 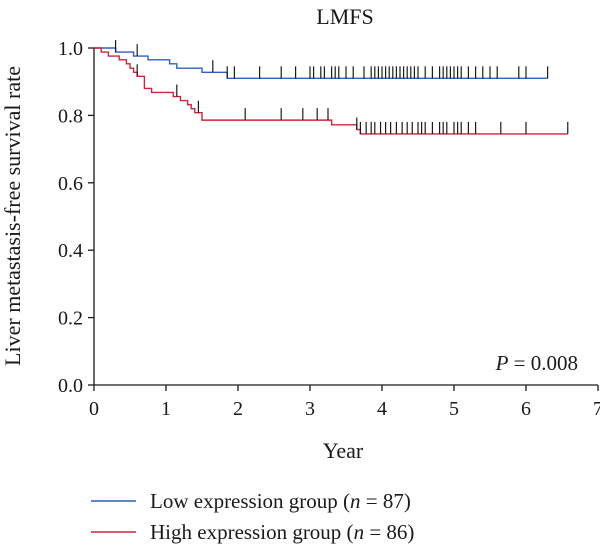 I want to click on legend-label-prefix: Low expression group (, so click(x=250, y=501).